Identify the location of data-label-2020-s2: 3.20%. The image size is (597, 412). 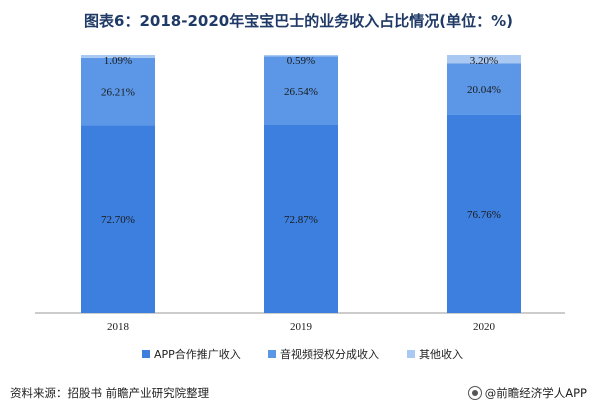
(484, 61).